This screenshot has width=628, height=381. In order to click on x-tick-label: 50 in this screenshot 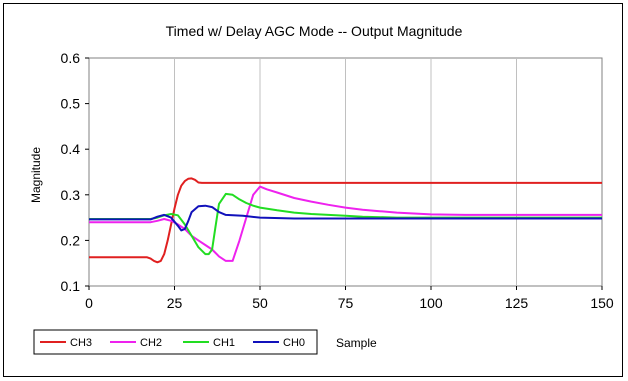, I will do `click(260, 303)`.